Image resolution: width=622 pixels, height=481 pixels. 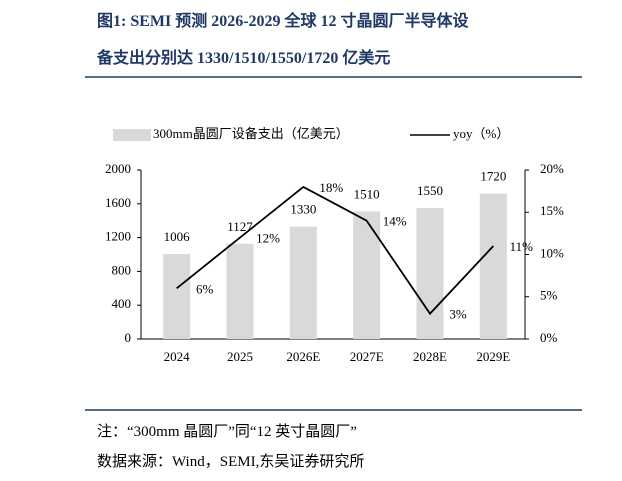 What do you see at coordinates (395, 221) in the screenshot?
I see `line-value-label: 14%` at bounding box center [395, 221].